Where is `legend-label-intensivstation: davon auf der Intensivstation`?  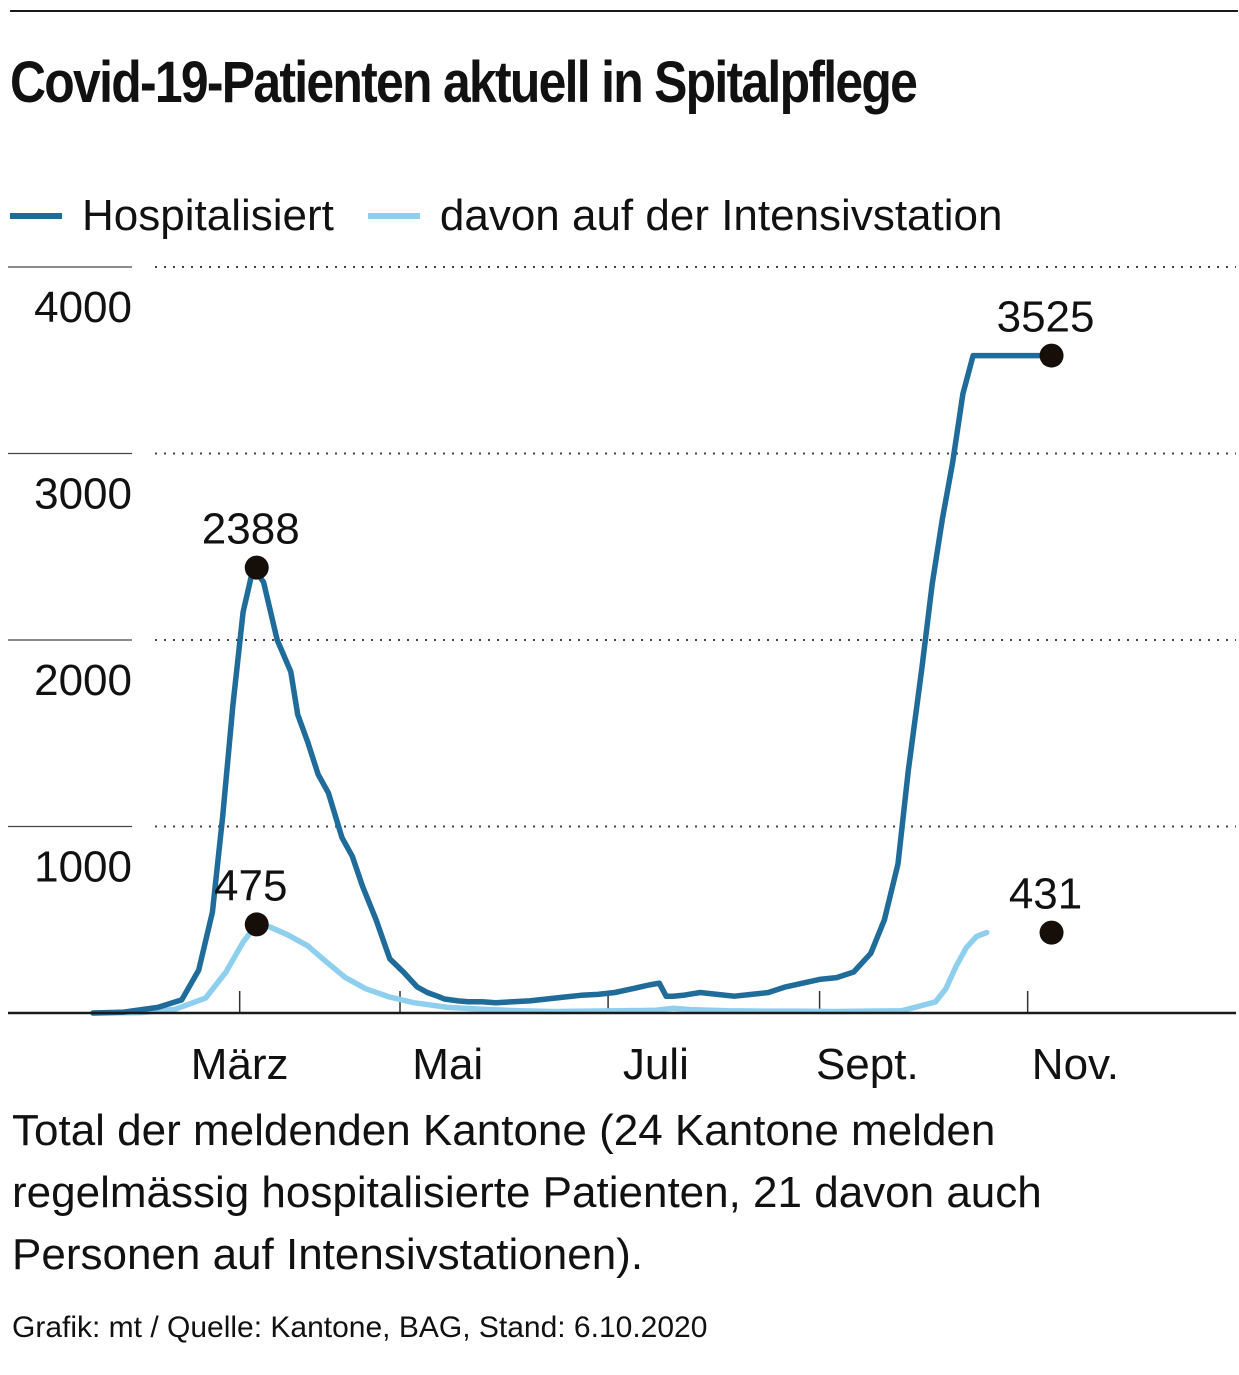
legend-label-intensivstation: davon auf der Intensivstation is located at coordinates (721, 215).